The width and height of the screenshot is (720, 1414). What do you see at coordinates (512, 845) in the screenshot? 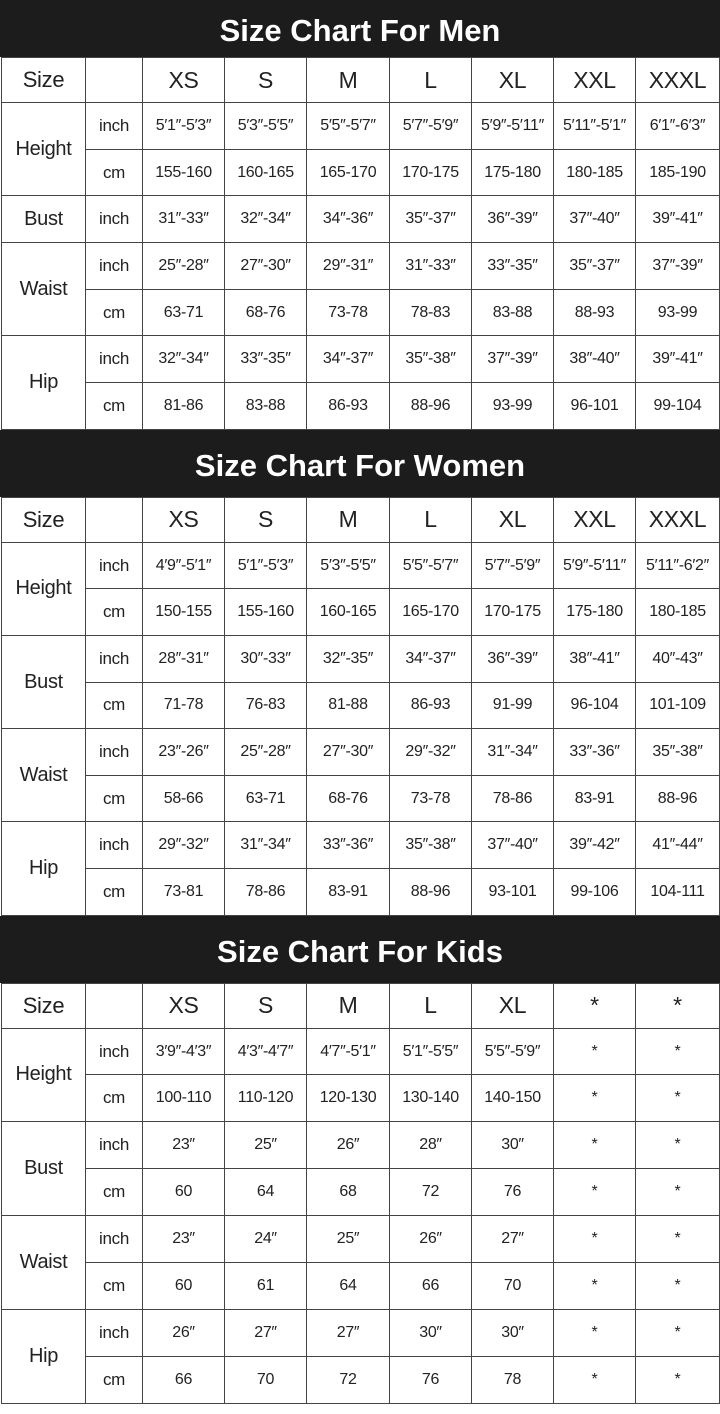
I see `value-cell: 37″-40″` at bounding box center [512, 845].